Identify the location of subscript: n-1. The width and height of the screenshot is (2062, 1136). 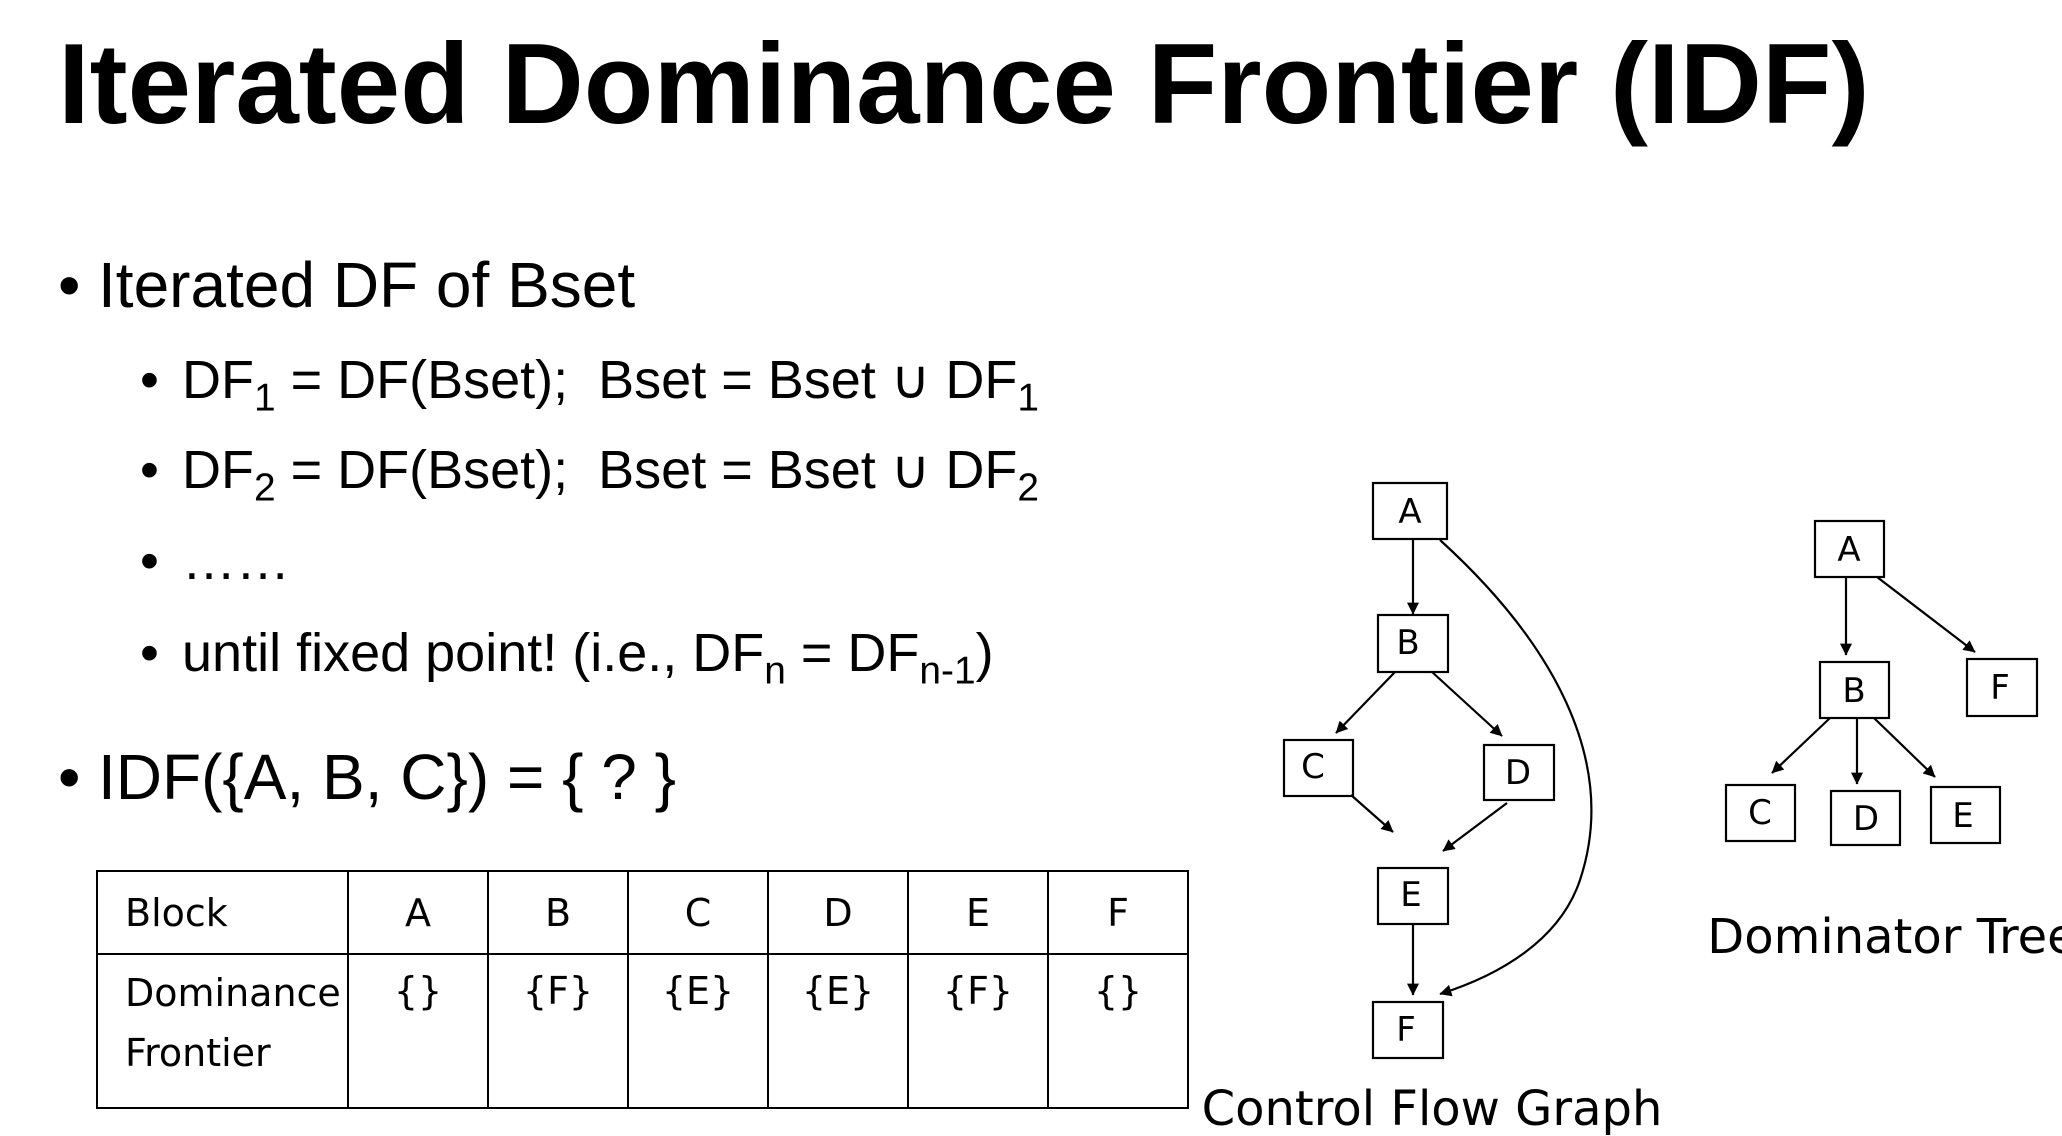
(947, 671).